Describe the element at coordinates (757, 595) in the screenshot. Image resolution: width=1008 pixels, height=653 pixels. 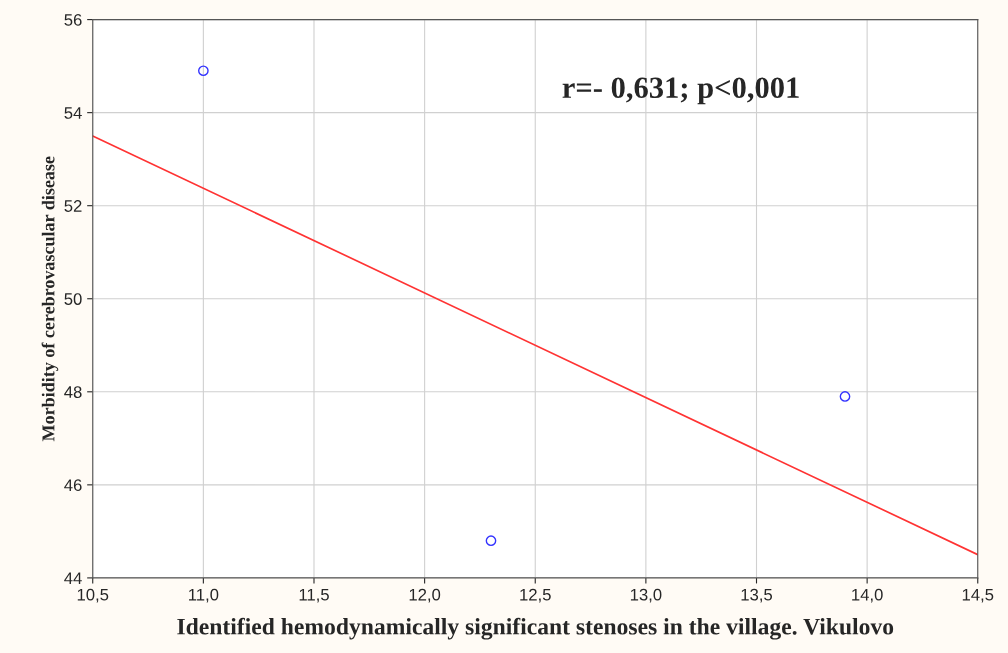
I see `x-tick-label: 13,5` at that location.